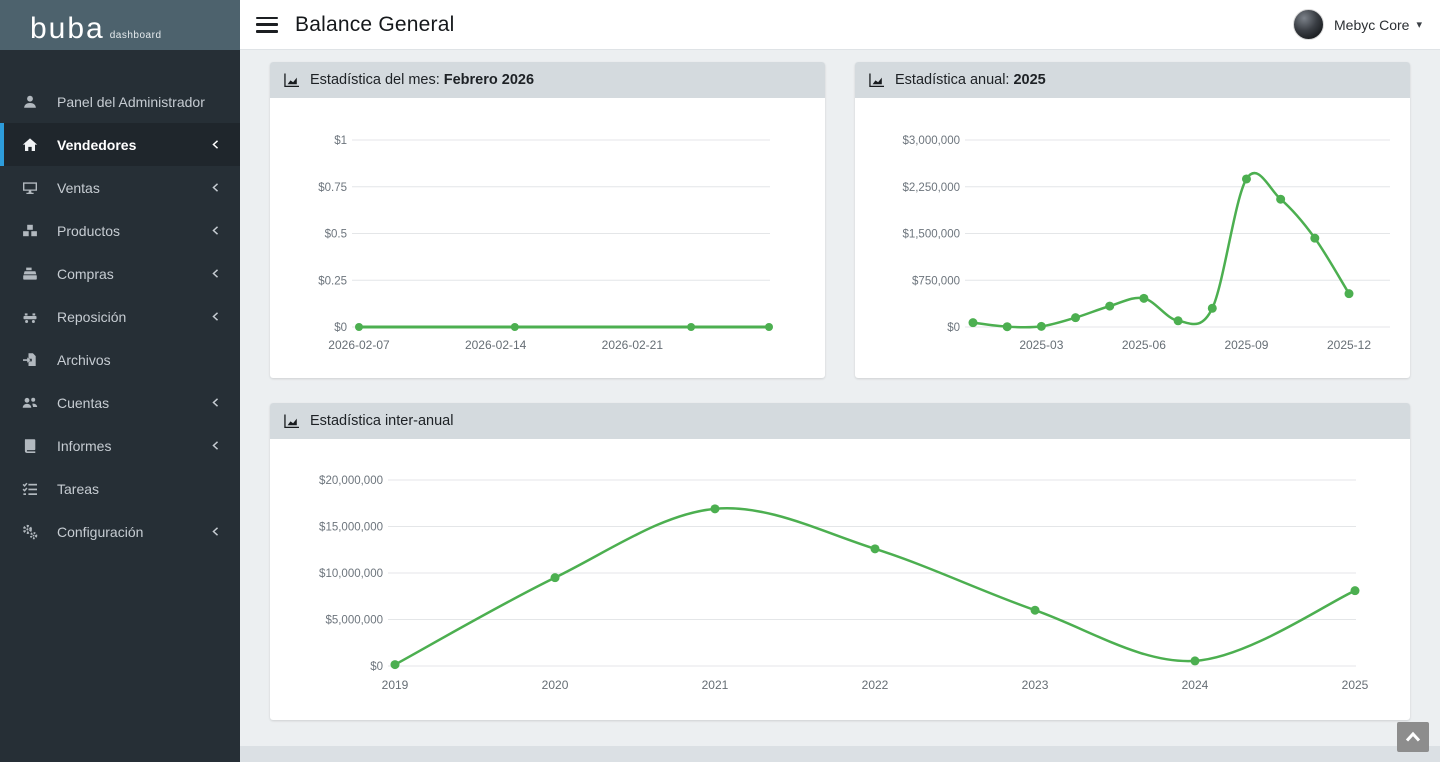  What do you see at coordinates (33, 403) in the screenshot?
I see `users-icon` at bounding box center [33, 403].